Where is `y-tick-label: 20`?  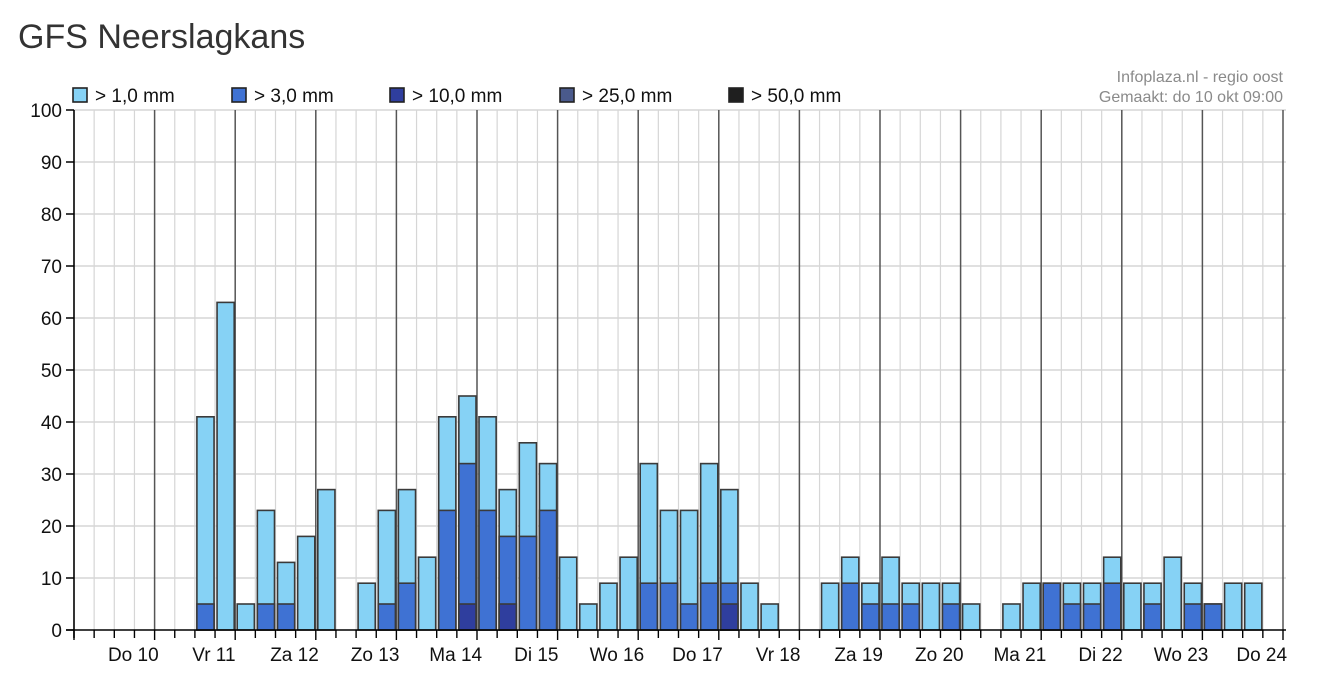
y-tick-label: 20 is located at coordinates (51, 527).